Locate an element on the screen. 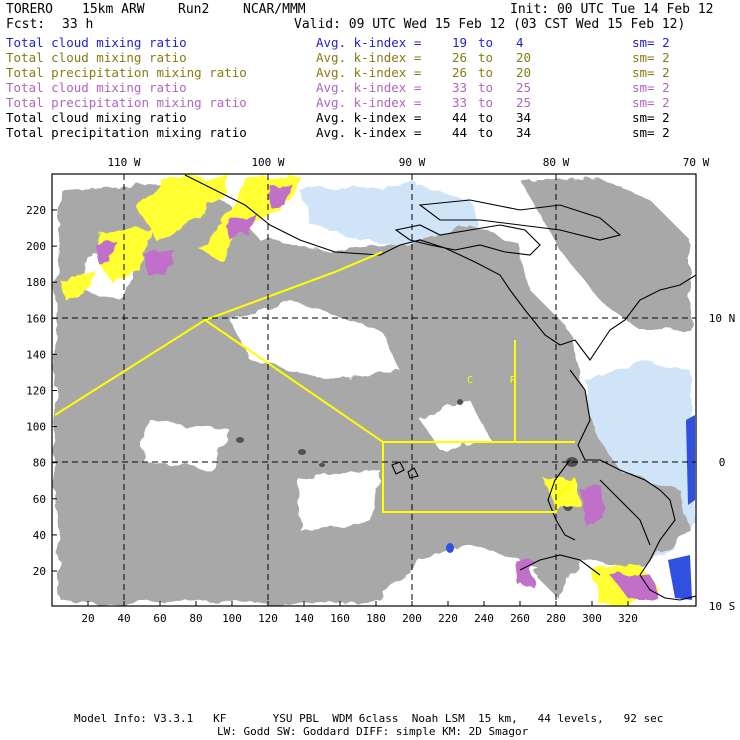 Image resolution: width=740 pixels, height=740 pixels. forecast-hour: 33 h is located at coordinates (78, 24).